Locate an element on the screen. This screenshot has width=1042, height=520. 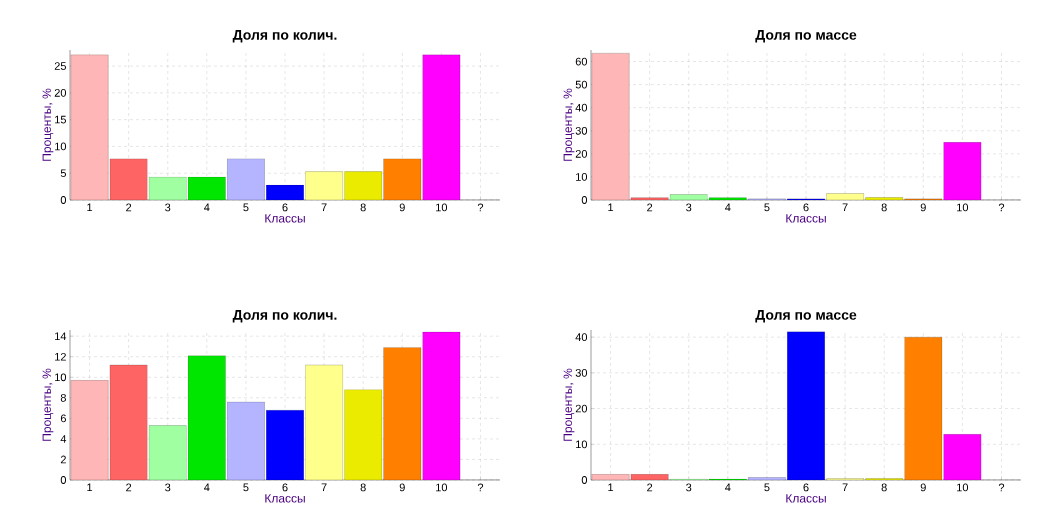
y-tick-label: 5 is located at coordinates (63, 173).